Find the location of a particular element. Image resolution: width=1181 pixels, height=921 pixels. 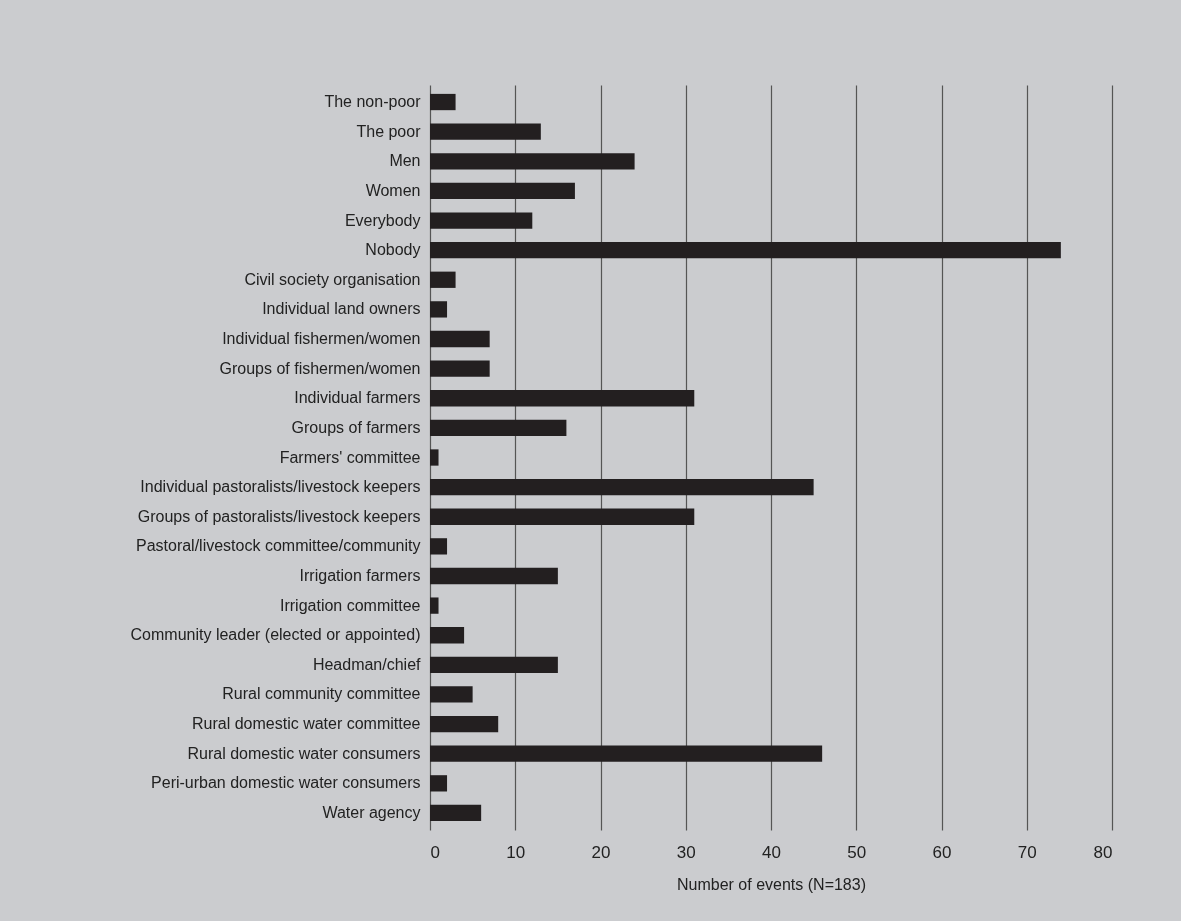

y-tick-label: Nobody is located at coordinates (393, 250).